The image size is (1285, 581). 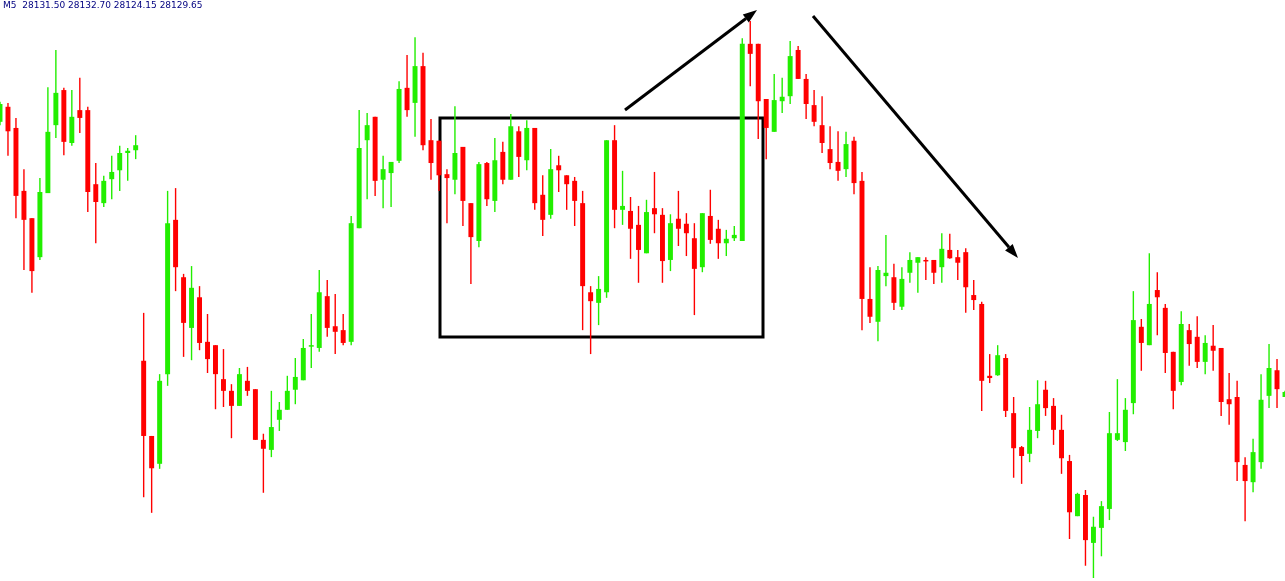 What do you see at coordinates (103, 5) in the screenshot?
I see `text: M5 28131.50 28132.70 28124.15 28129.65` at bounding box center [103, 5].